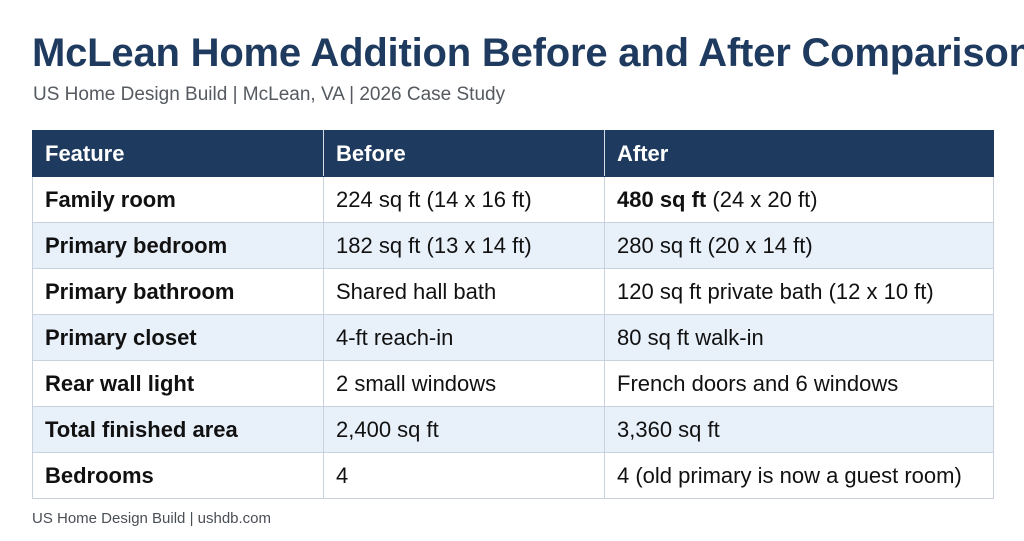 This screenshot has height=541, width=1024. Describe the element at coordinates (799, 383) in the screenshot. I see `after-cell: French doors and 6 windows` at that location.